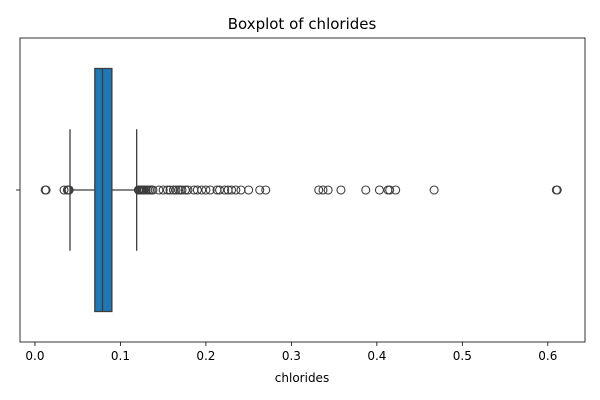 Image resolution: width=600 pixels, height=400 pixels. What do you see at coordinates (547, 356) in the screenshot?
I see `x-tick-label: 0.6` at bounding box center [547, 356].